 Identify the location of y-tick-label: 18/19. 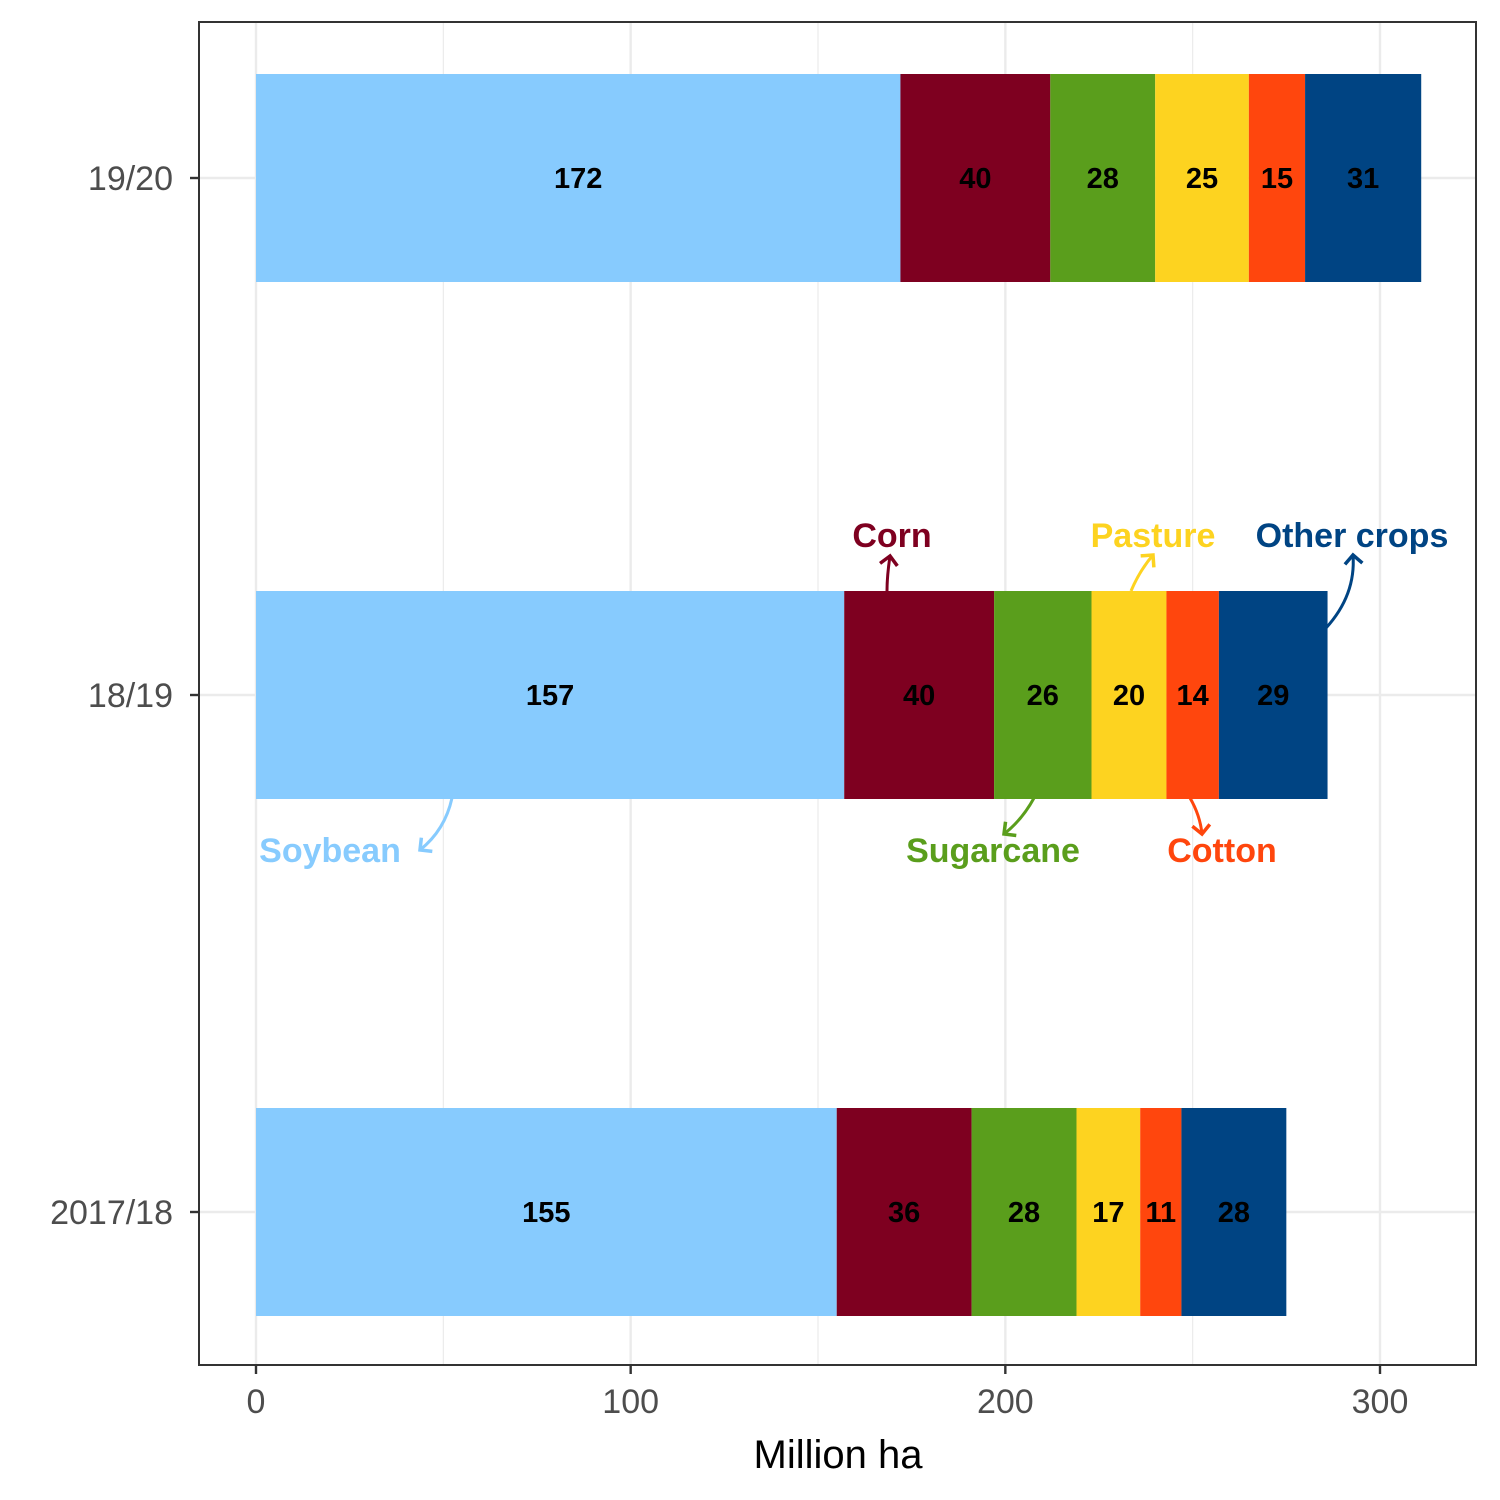
(130, 696).